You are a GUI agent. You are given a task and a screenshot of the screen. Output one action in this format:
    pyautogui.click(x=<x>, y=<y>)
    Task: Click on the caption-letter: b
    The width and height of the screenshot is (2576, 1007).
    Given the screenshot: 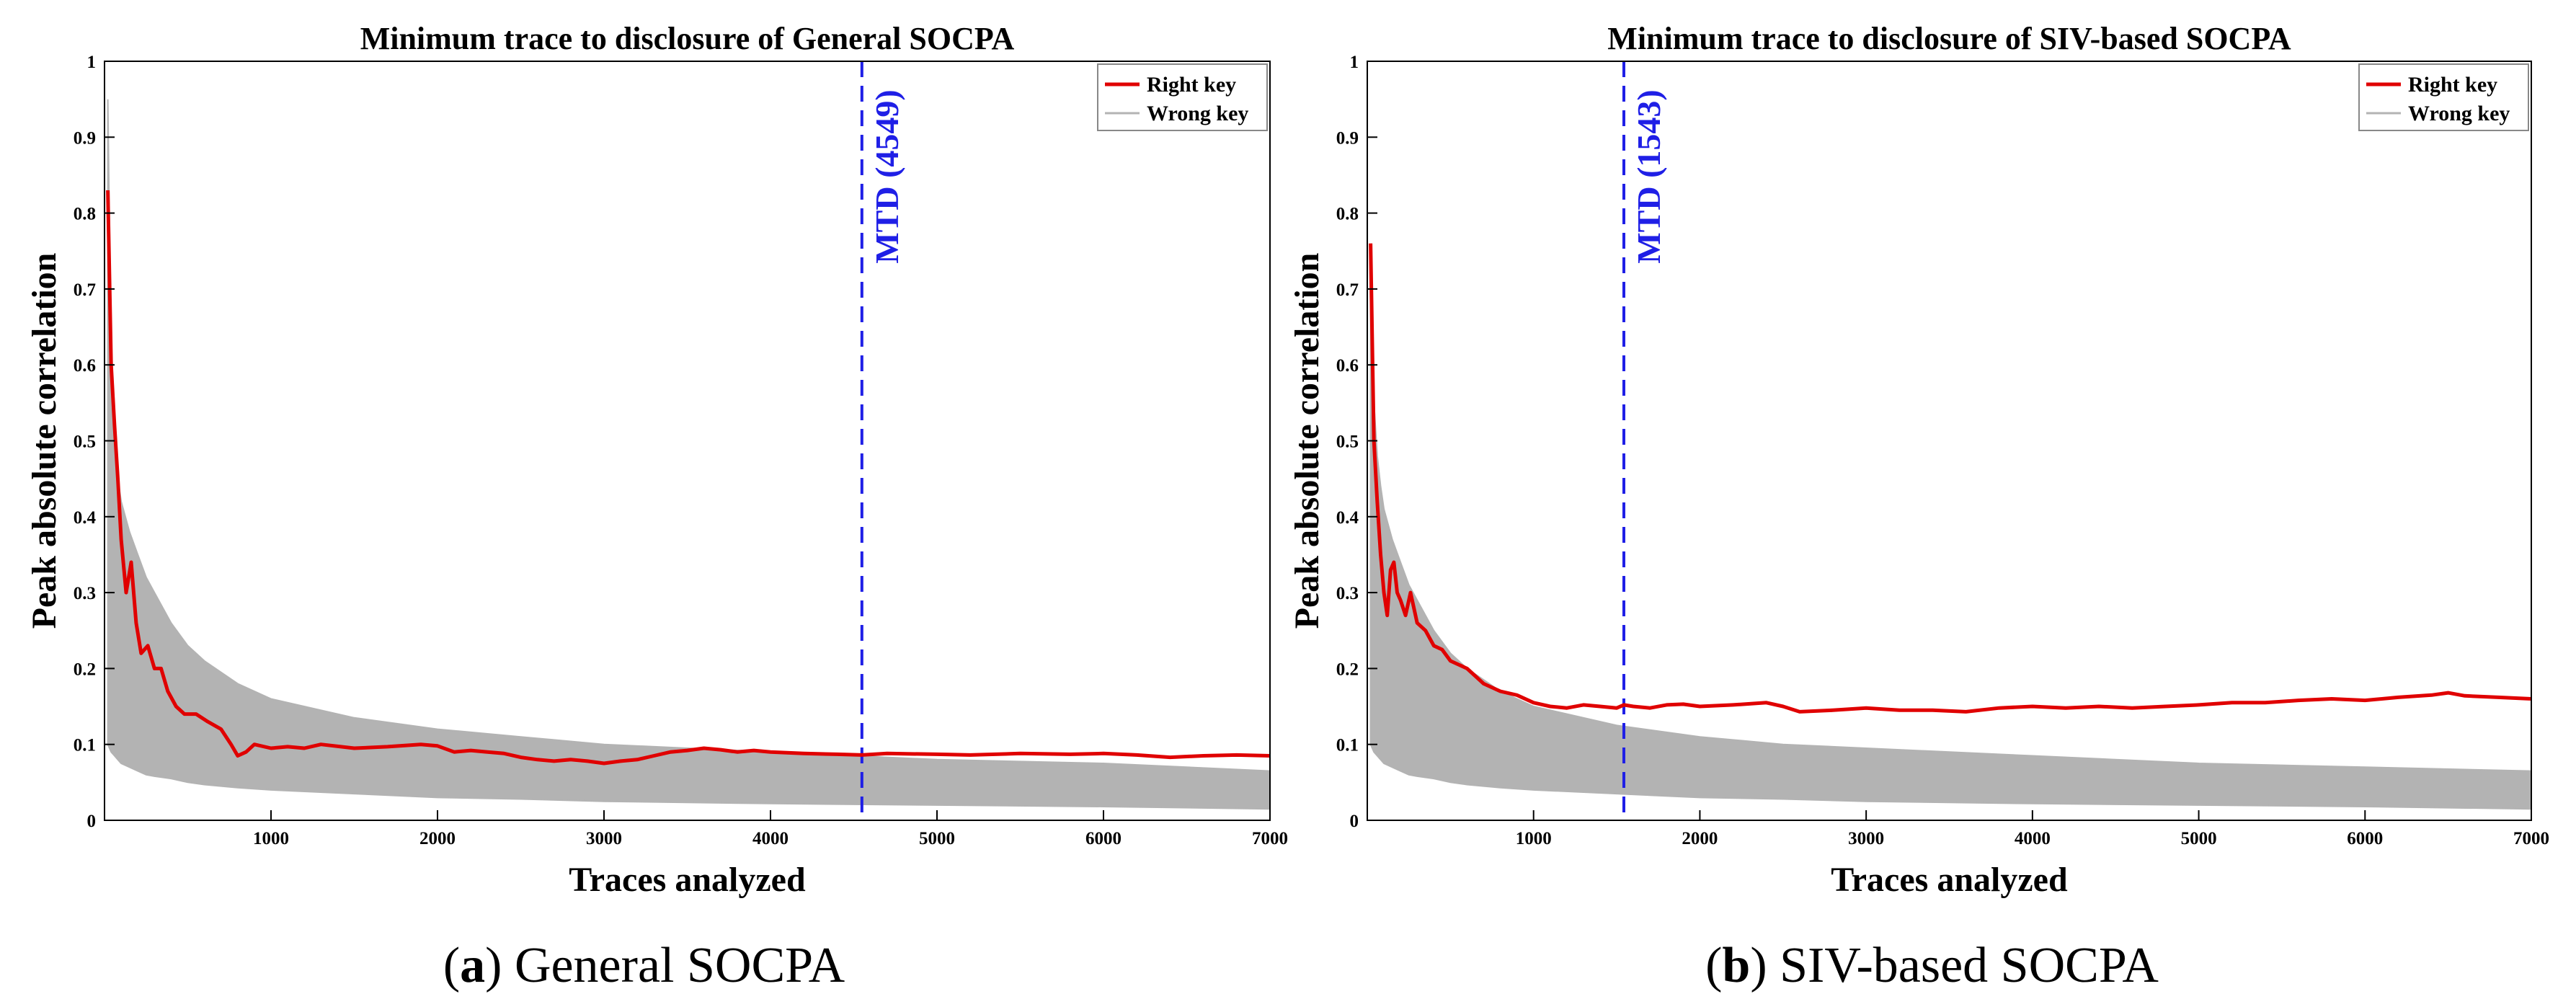 What is the action you would take?
    pyautogui.click(x=1736, y=966)
    